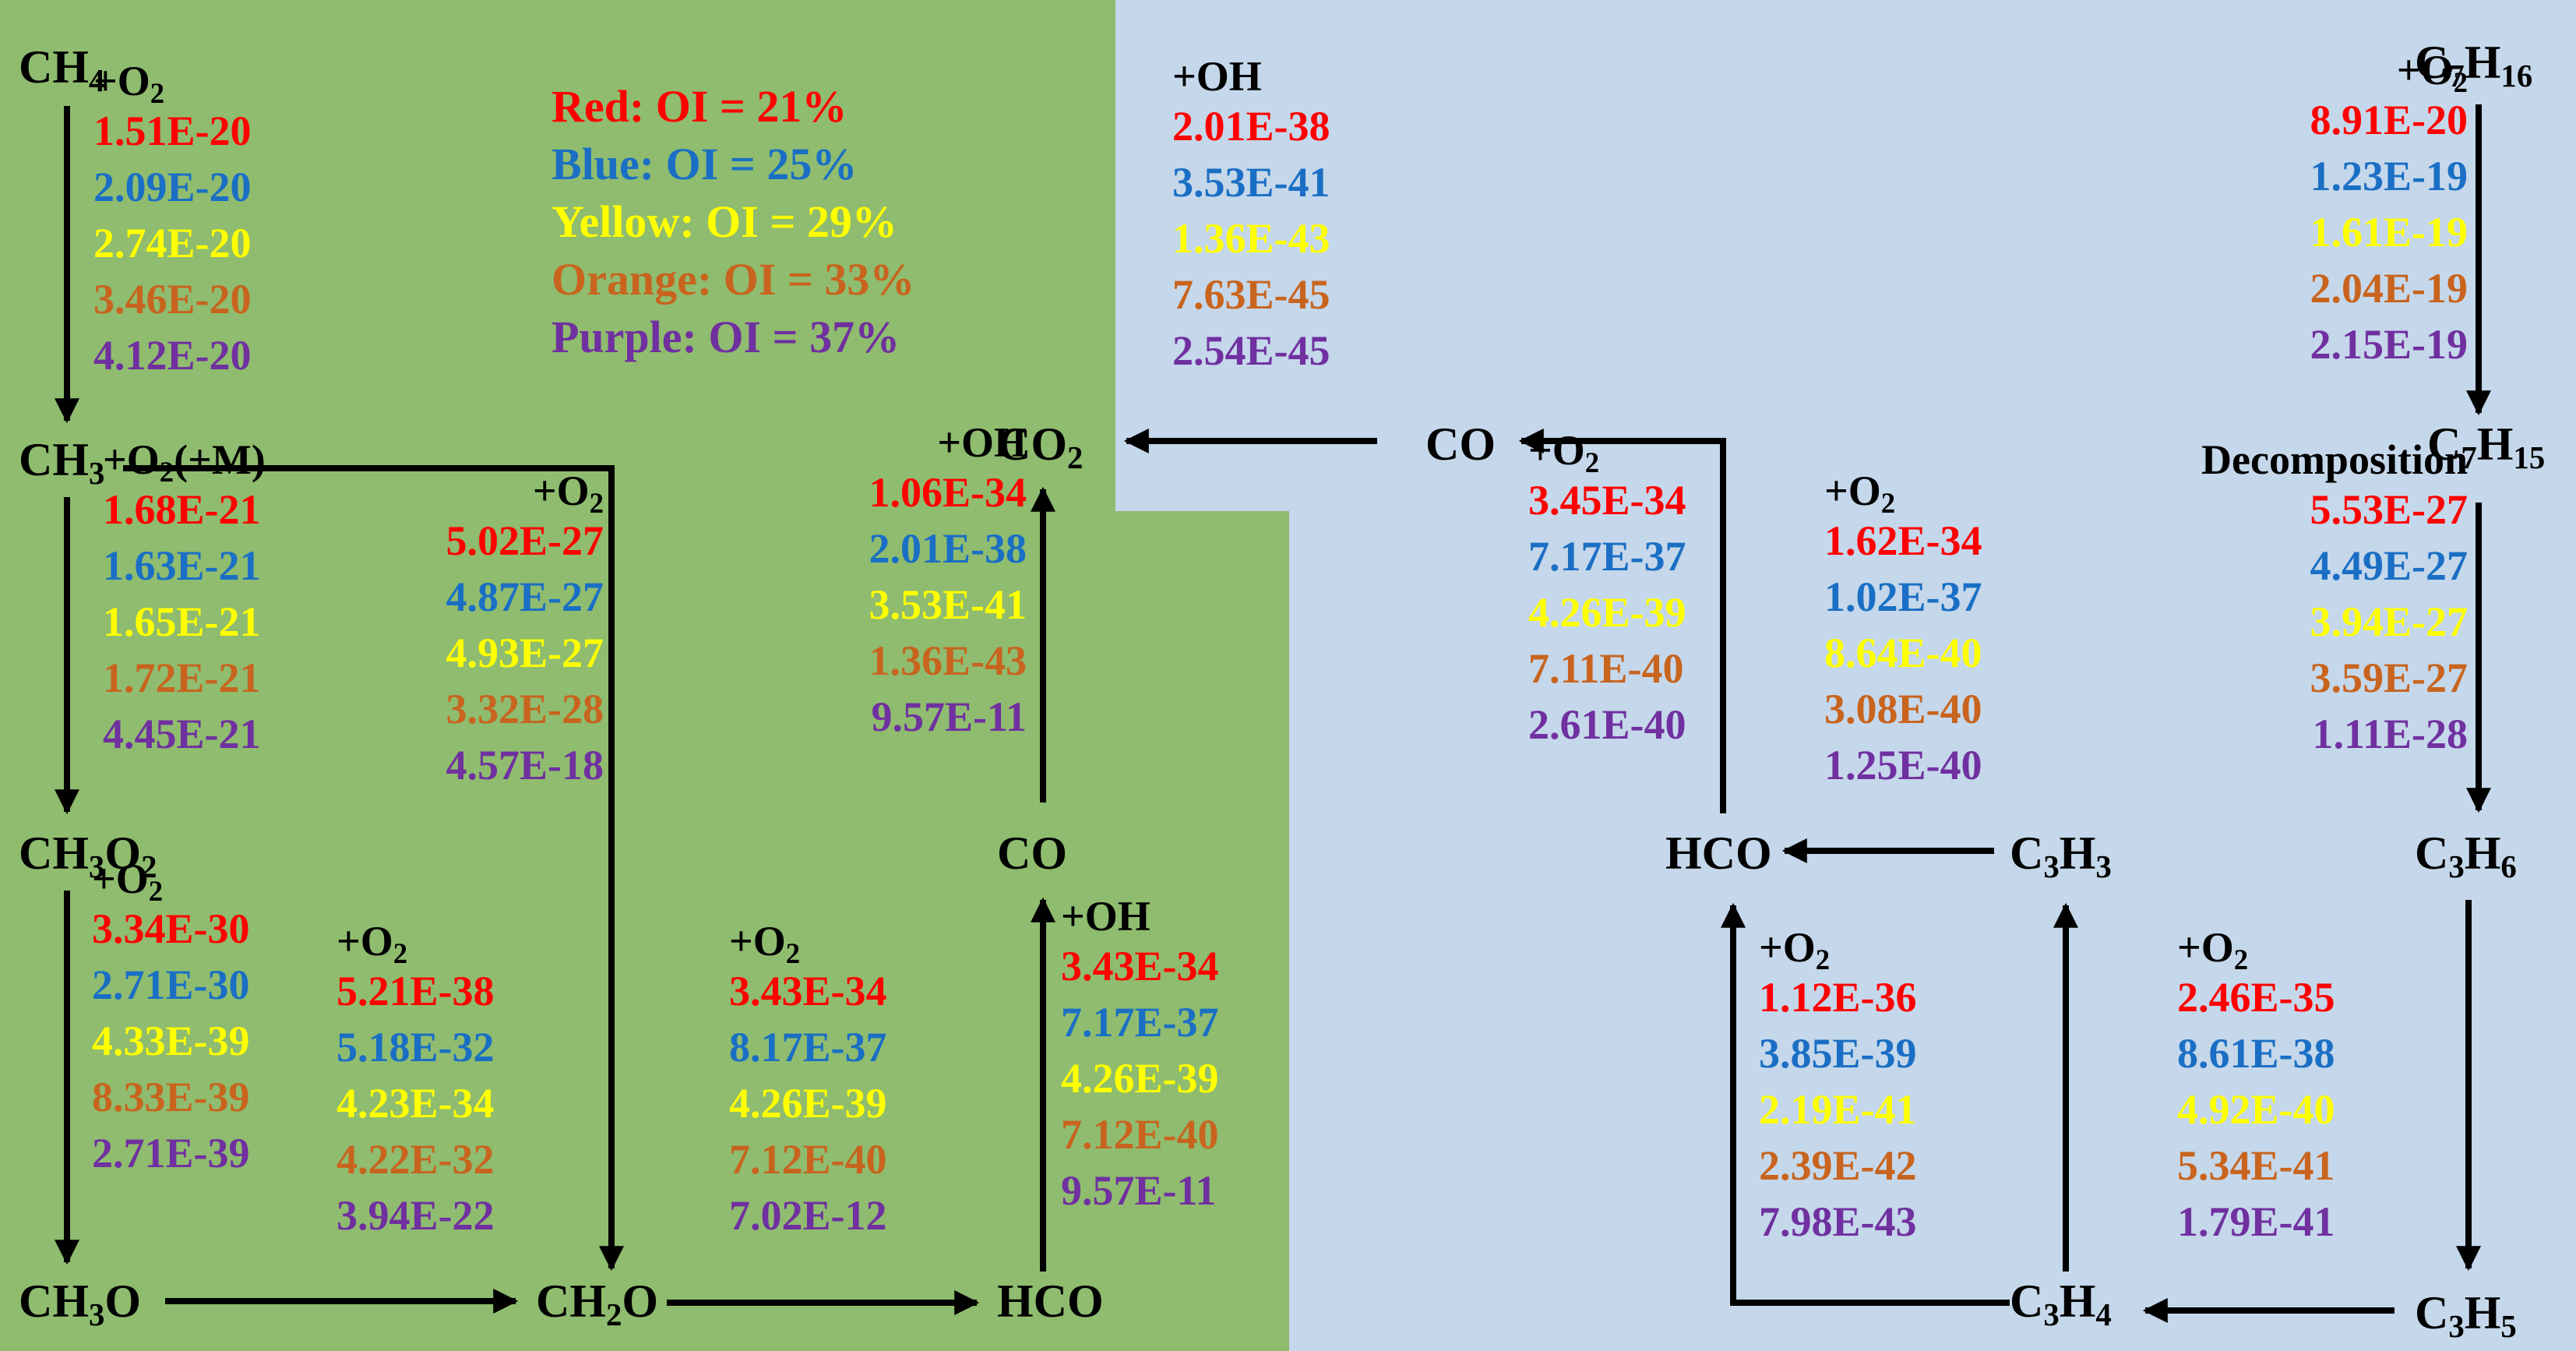 The width and height of the screenshot is (2576, 1351). Describe the element at coordinates (1903, 540) in the screenshot. I see `c3h3_to_hco-rate-red: 1.62E-34` at that location.